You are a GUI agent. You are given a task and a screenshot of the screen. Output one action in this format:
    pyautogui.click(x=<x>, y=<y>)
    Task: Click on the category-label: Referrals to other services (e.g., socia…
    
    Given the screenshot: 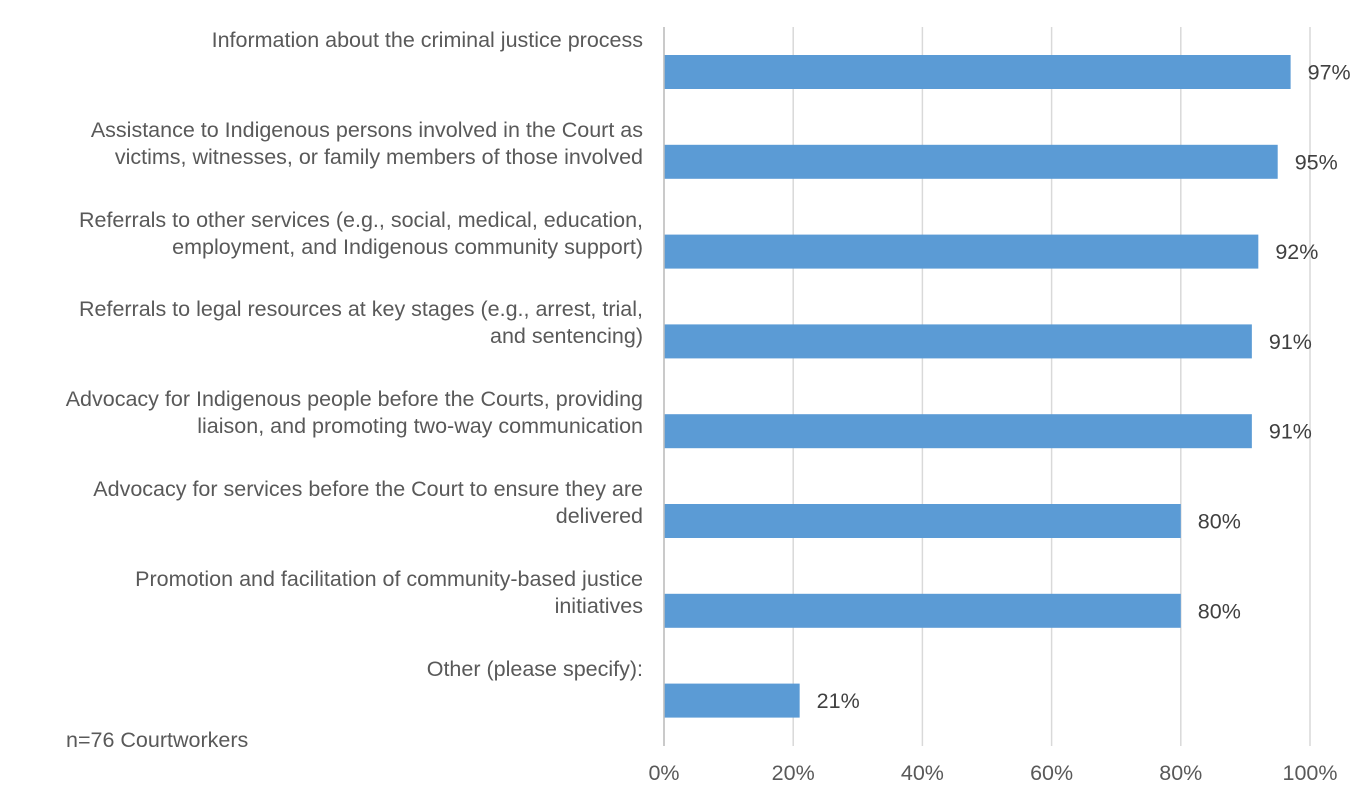 What is the action you would take?
    pyautogui.click(x=360, y=233)
    